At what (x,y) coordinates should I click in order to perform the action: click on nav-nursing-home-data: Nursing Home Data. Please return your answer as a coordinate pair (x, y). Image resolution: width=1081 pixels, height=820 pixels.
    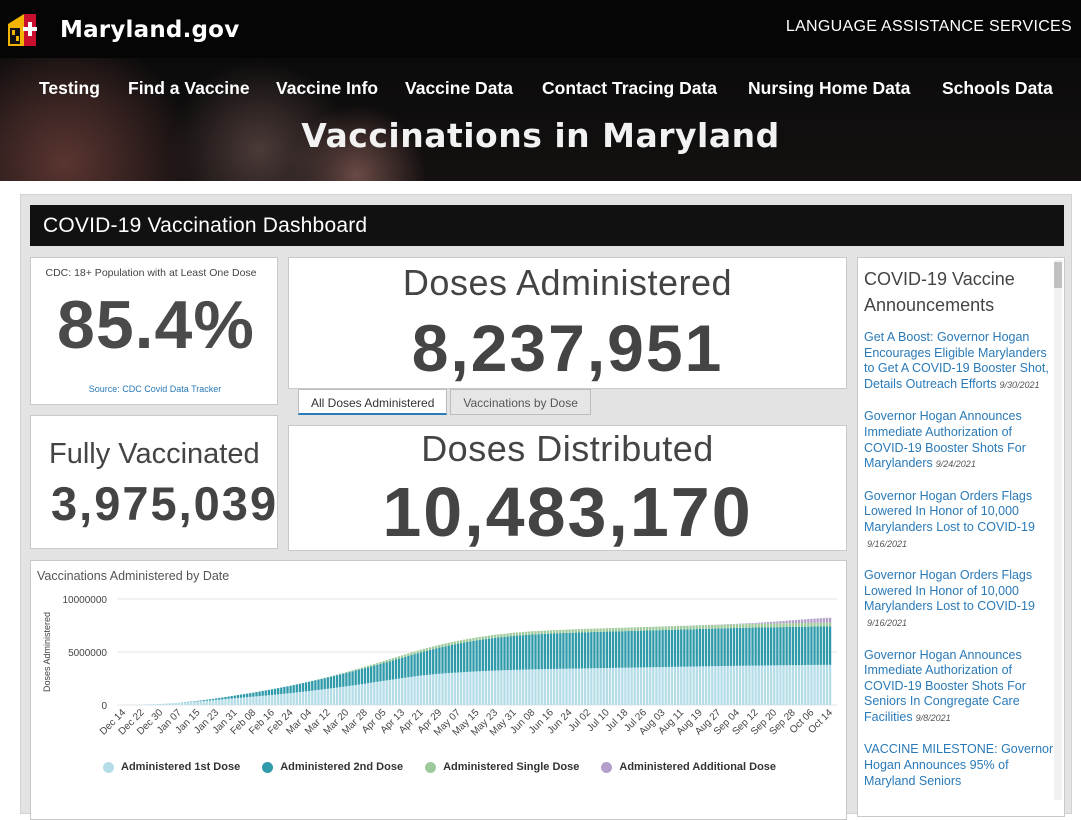
    Looking at the image, I should click on (829, 88).